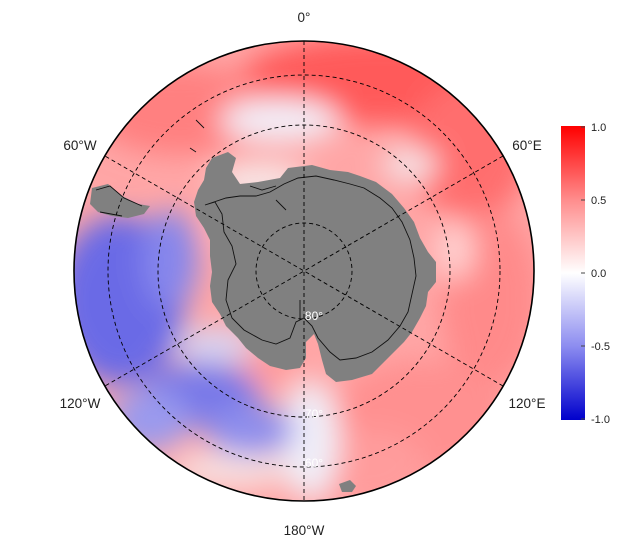 The height and width of the screenshot is (552, 625). What do you see at coordinates (314, 414) in the screenshot?
I see `lat-label-70: 70°` at bounding box center [314, 414].